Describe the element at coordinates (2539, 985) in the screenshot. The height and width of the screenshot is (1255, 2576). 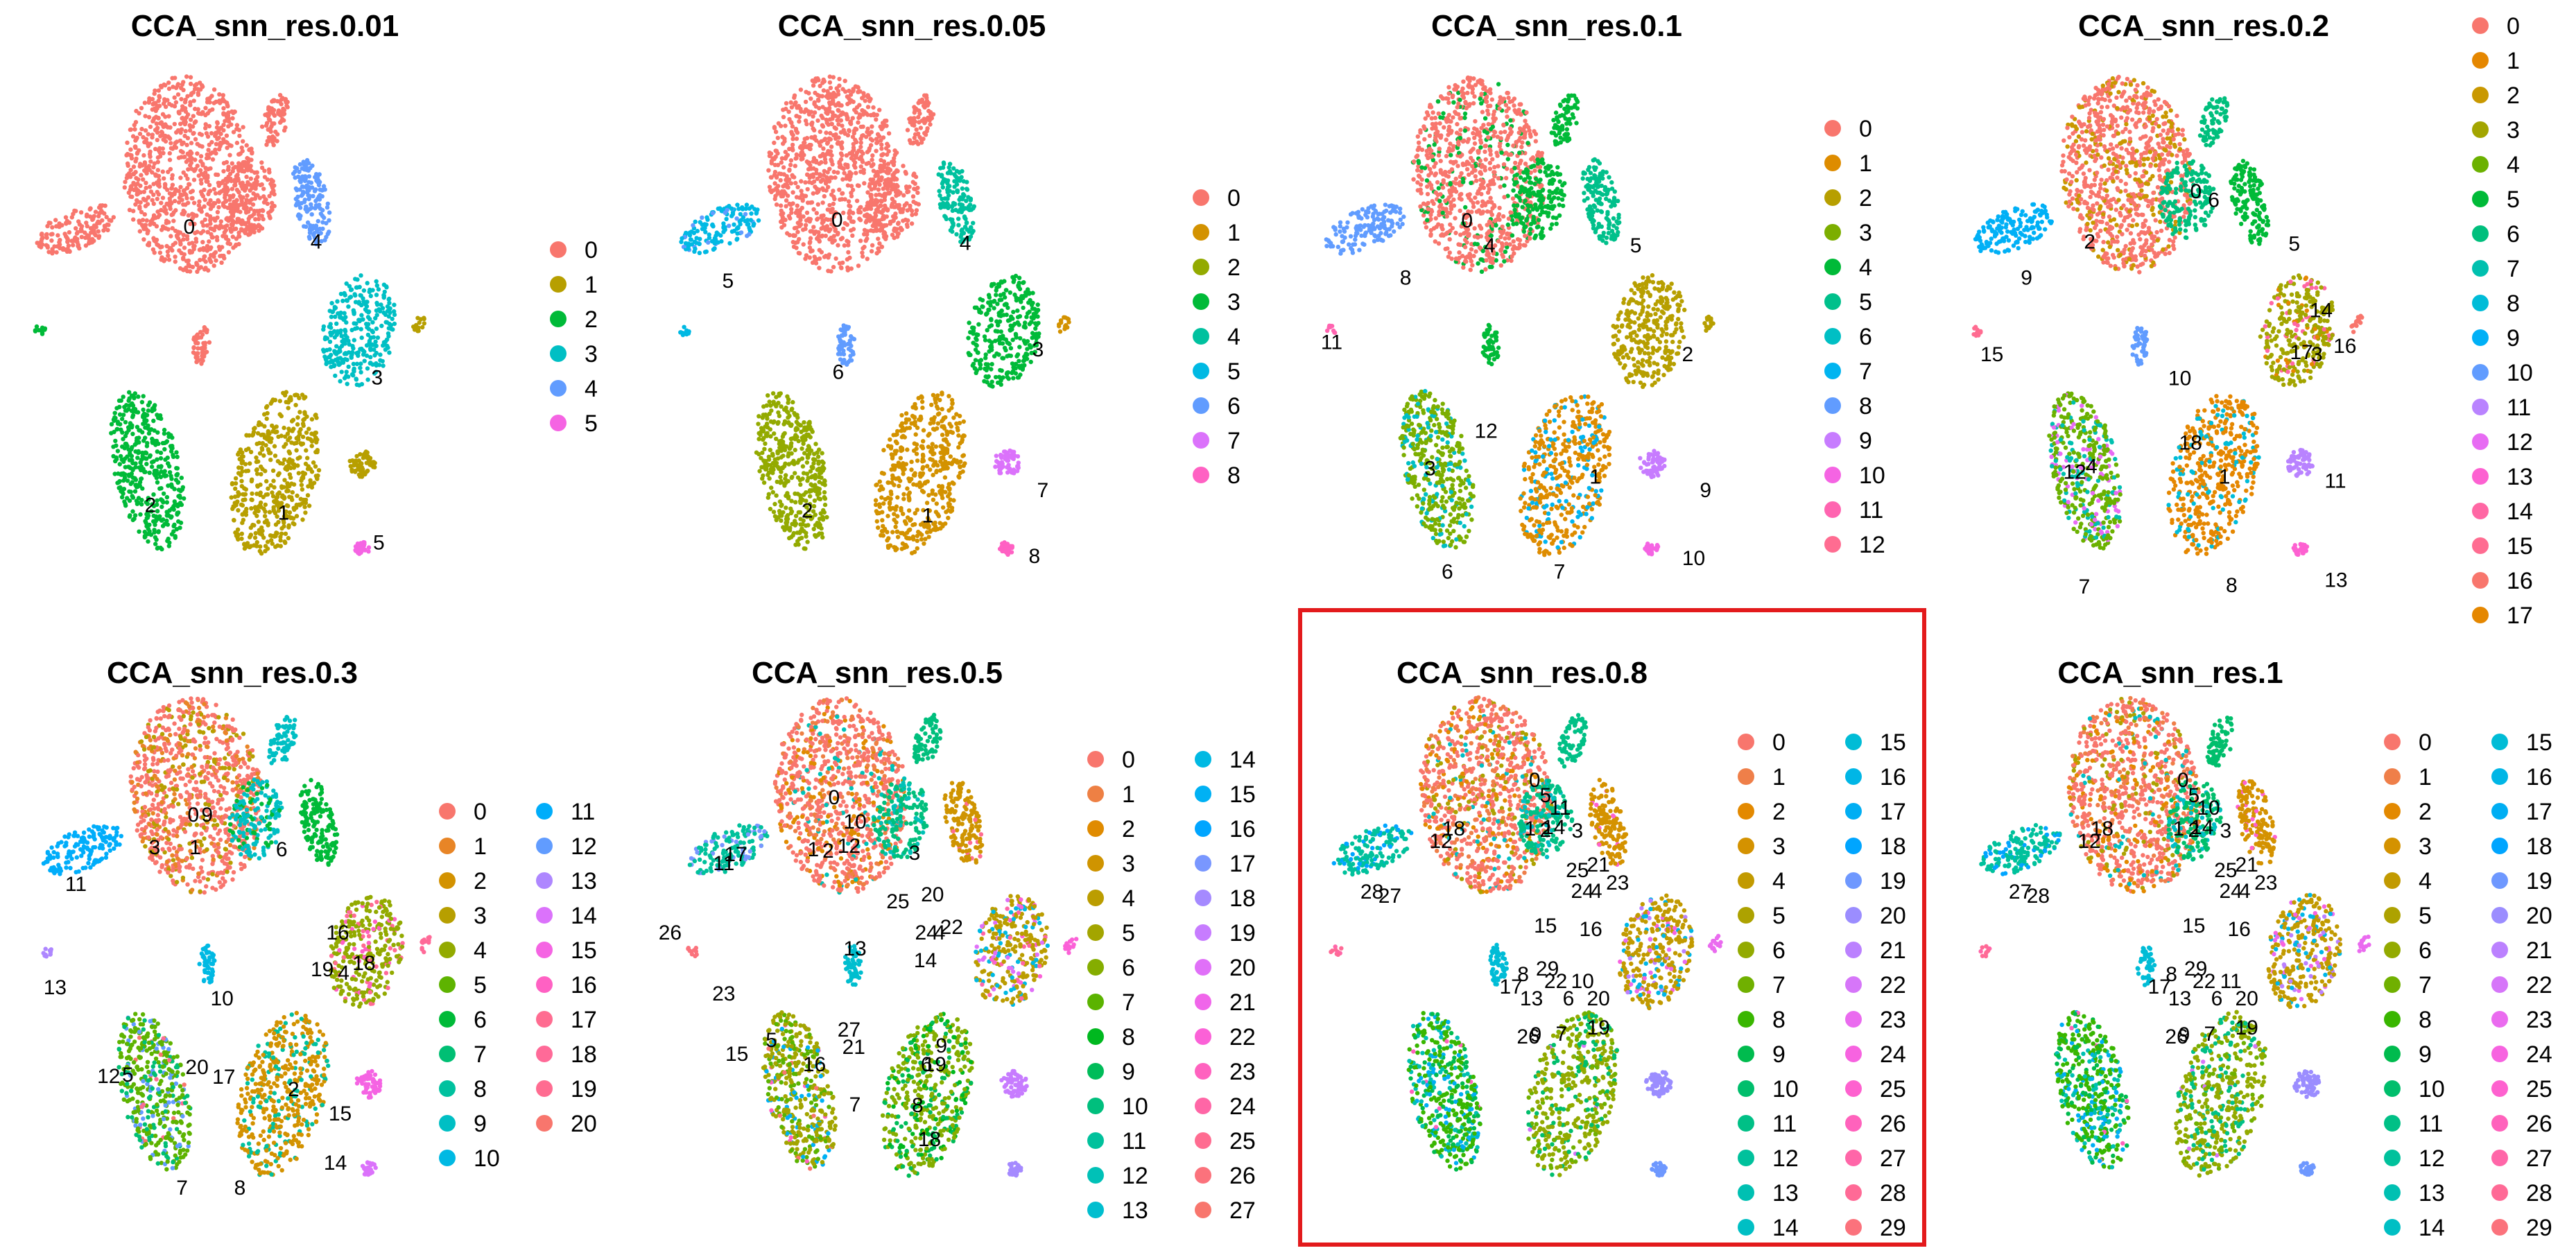
I see `legend-label: 22` at that location.